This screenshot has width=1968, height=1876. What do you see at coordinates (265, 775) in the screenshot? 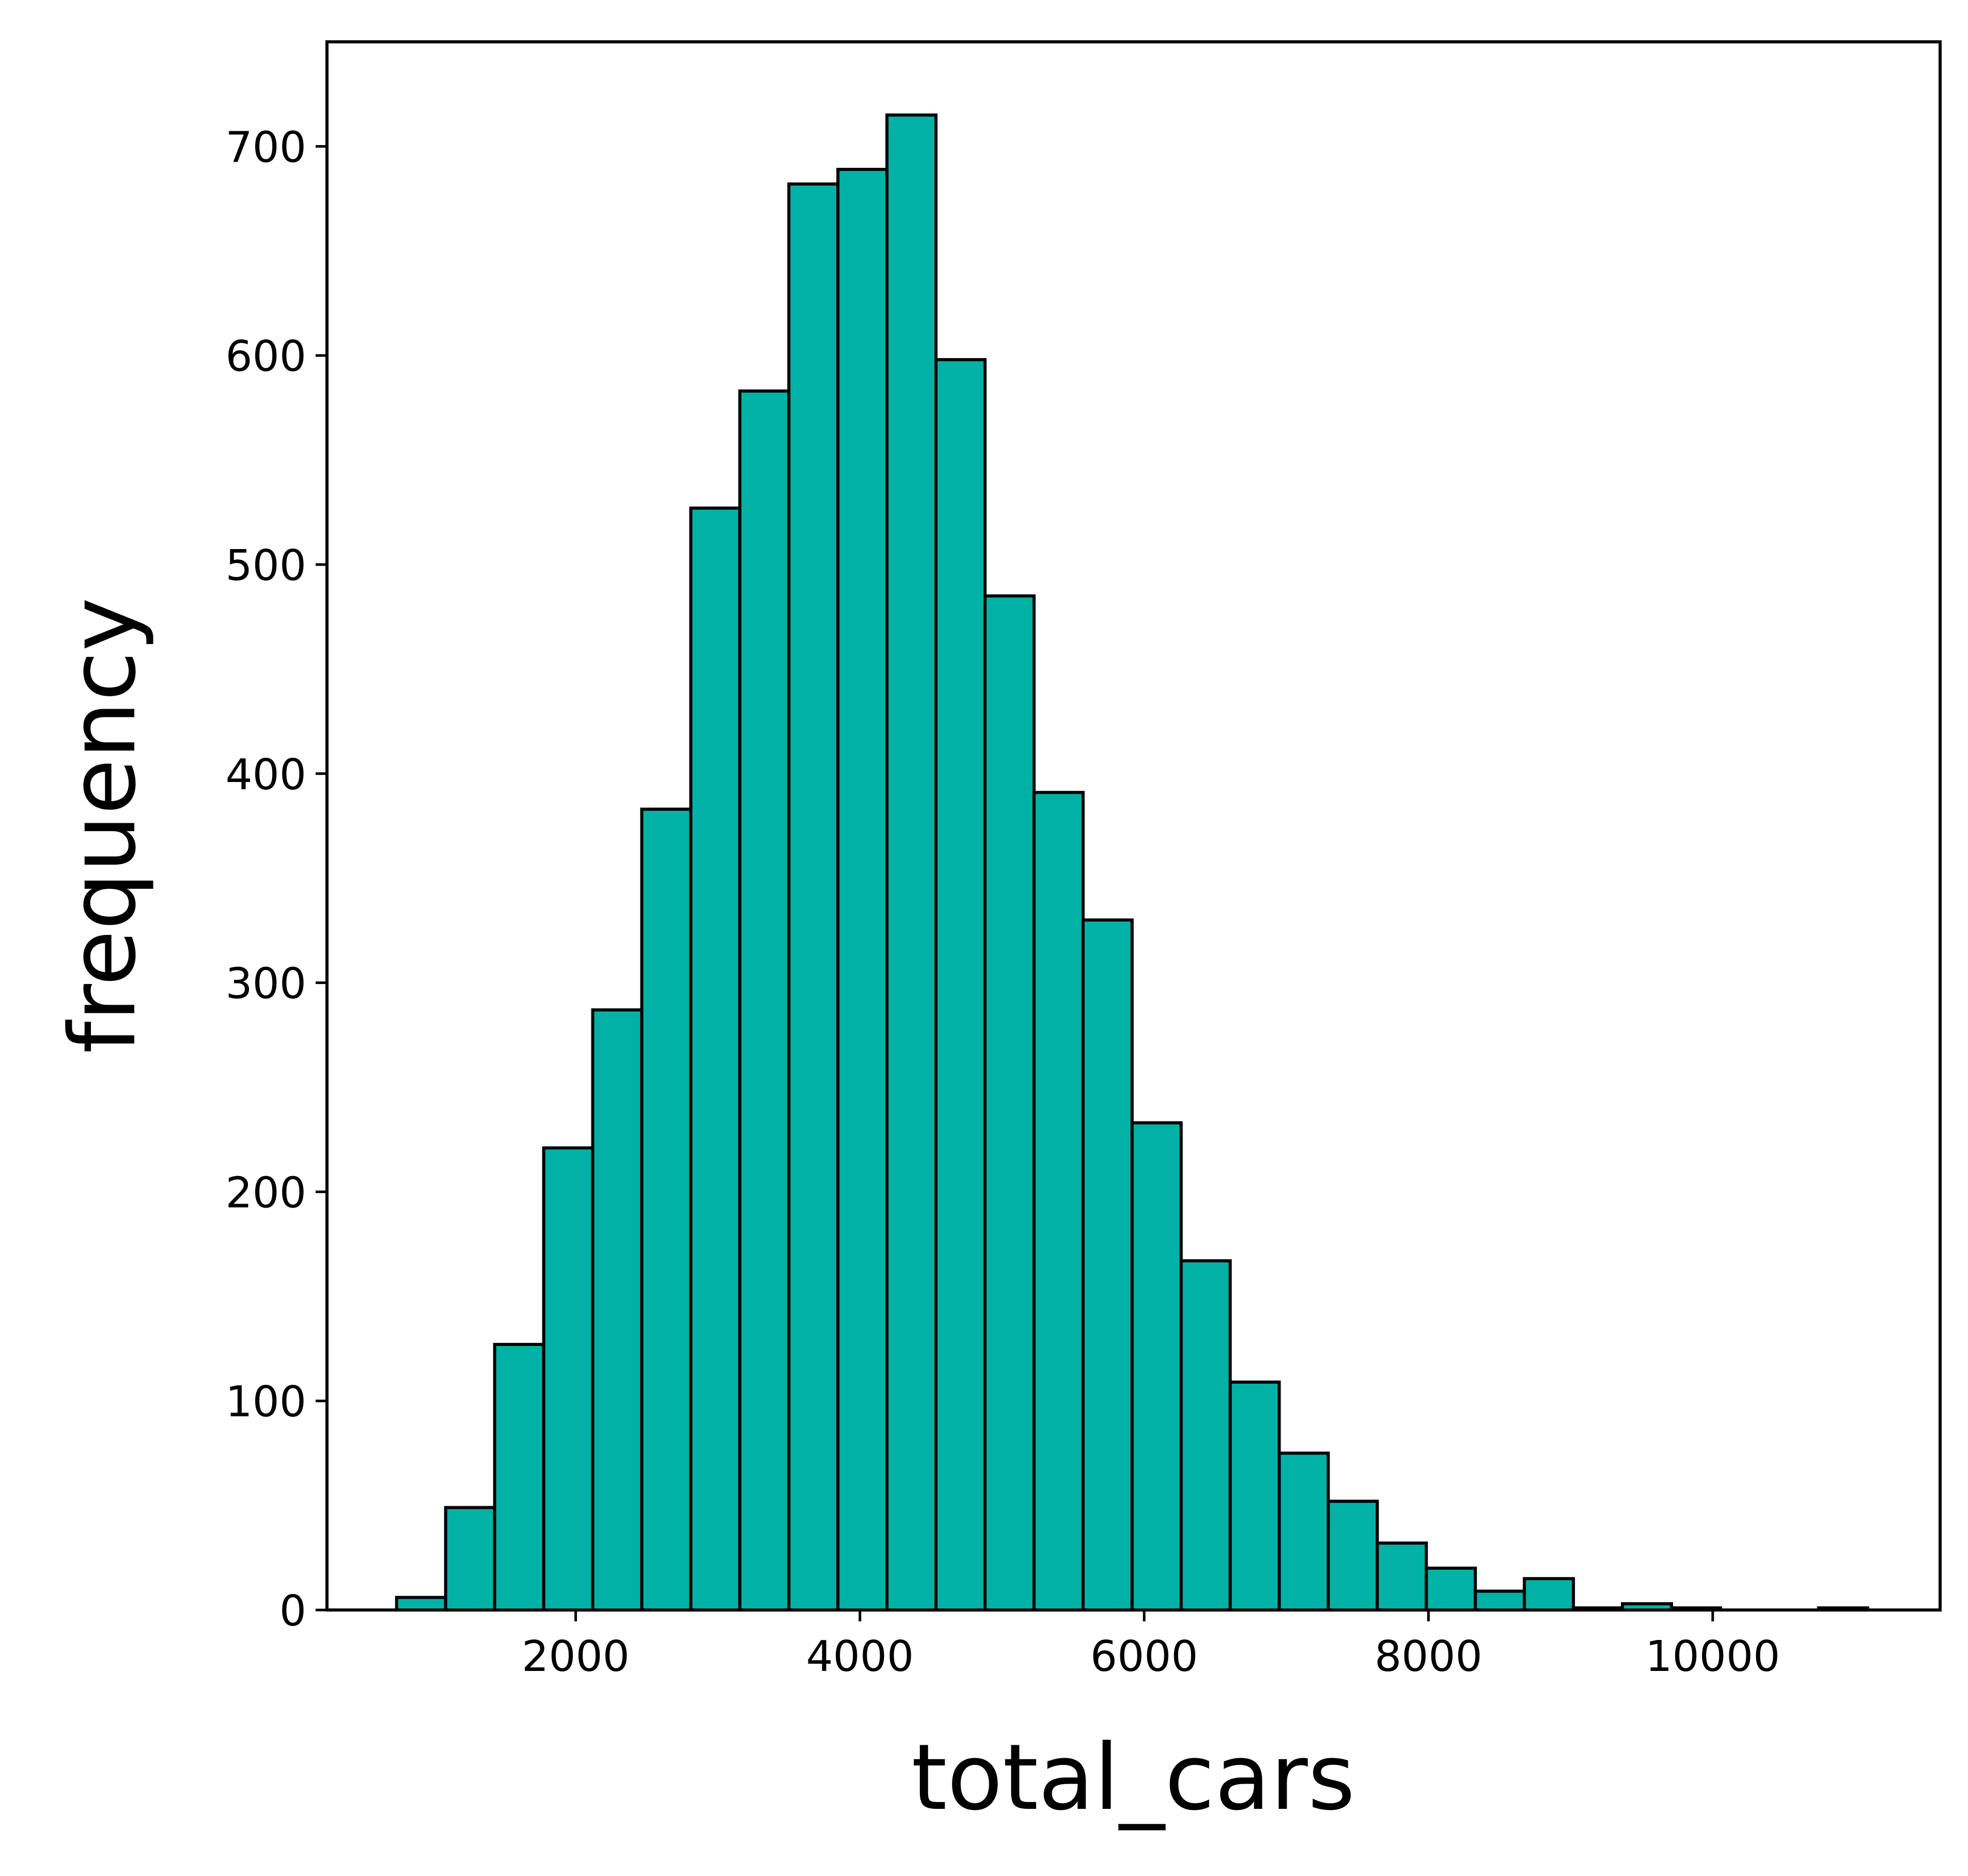
I see `y-tick-label: 400` at bounding box center [265, 775].